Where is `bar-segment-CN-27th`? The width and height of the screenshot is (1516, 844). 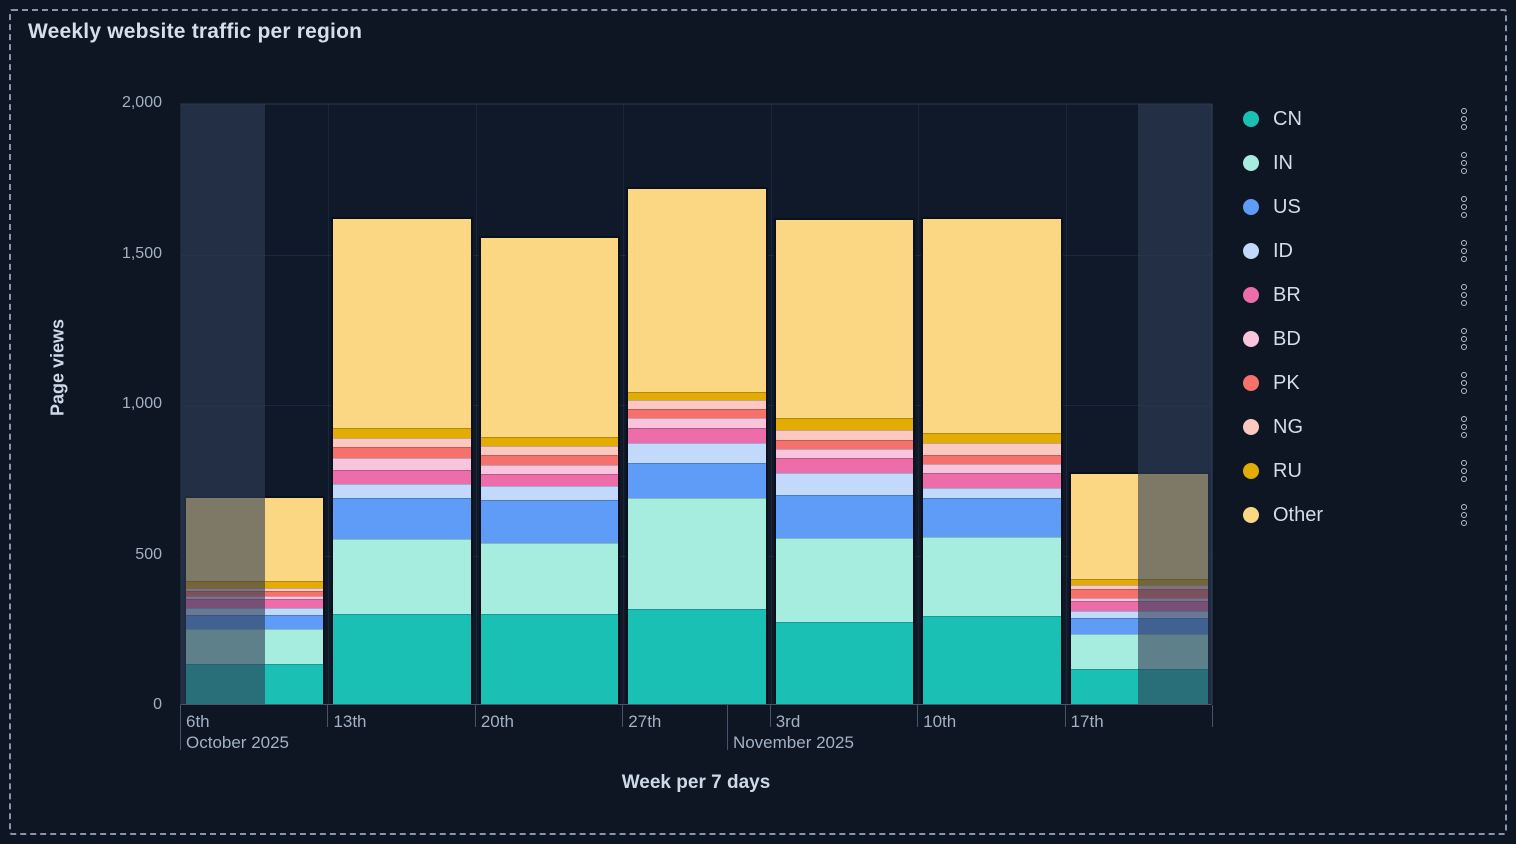
bar-segment-CN-27th is located at coordinates (697, 656).